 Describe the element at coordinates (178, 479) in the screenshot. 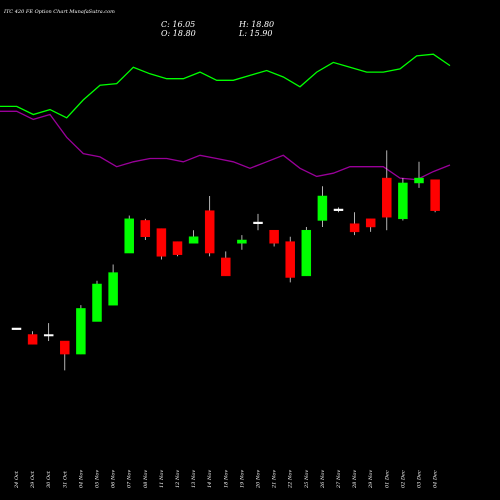

I see `x-tick-label: 12 Nov` at that location.